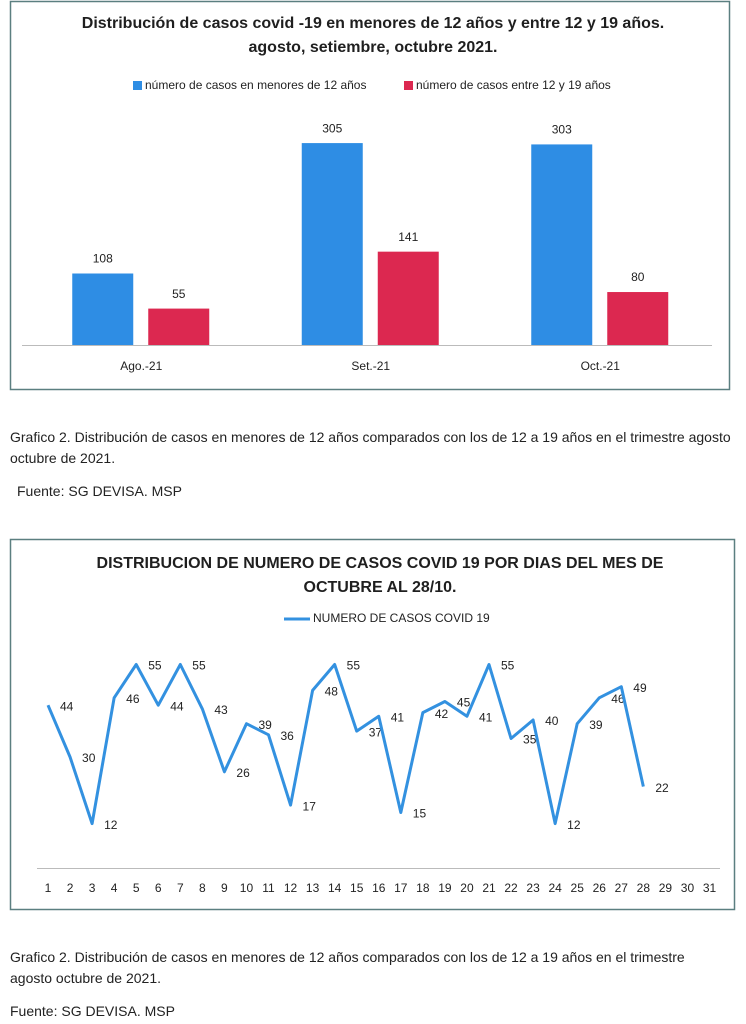  I want to click on value-label: 35, so click(530, 740).